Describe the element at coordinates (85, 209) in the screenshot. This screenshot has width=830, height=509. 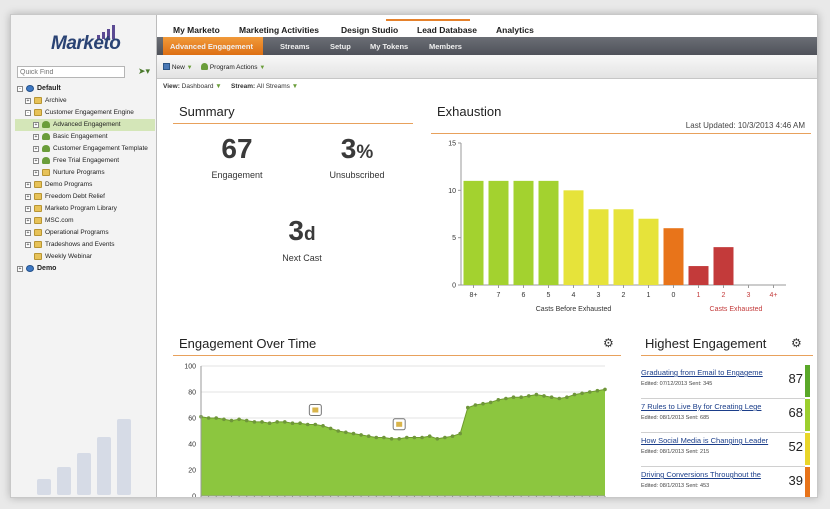
I see `tree-node: + Marketo Program Library` at that location.